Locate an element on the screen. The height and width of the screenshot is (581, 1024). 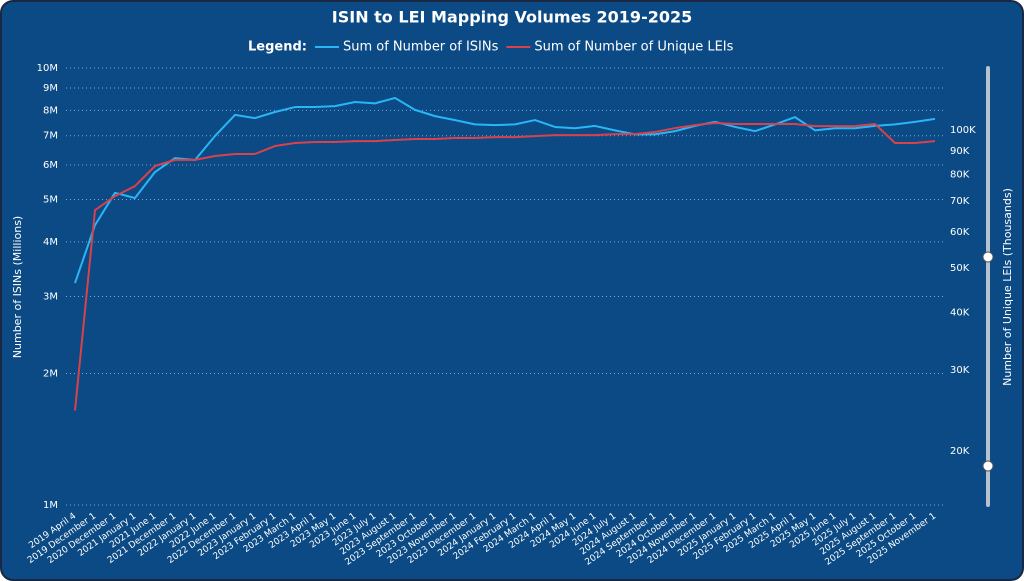
y2-tick-label: 40K is located at coordinates (960, 313).